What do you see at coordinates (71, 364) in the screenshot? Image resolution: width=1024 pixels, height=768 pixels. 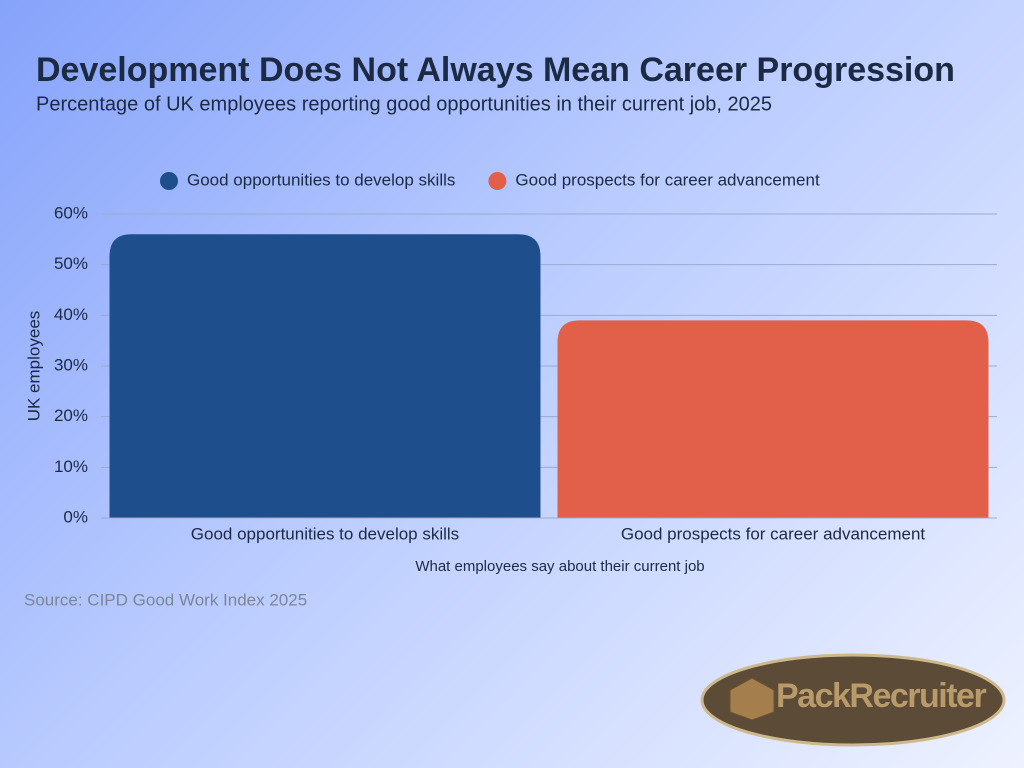 I see `y-tick-label: 30%` at bounding box center [71, 364].